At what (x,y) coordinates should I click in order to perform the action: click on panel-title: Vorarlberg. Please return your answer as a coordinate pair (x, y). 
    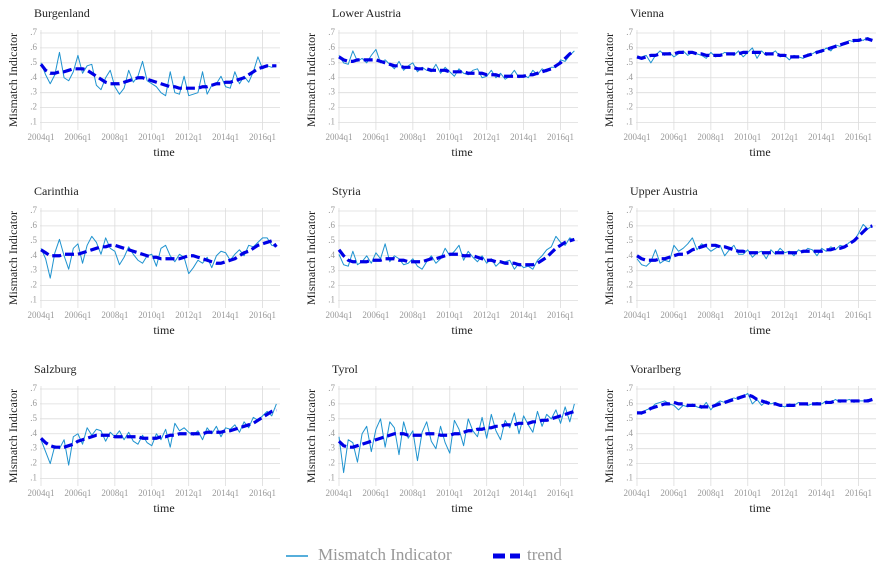
    Looking at the image, I should click on (655, 369).